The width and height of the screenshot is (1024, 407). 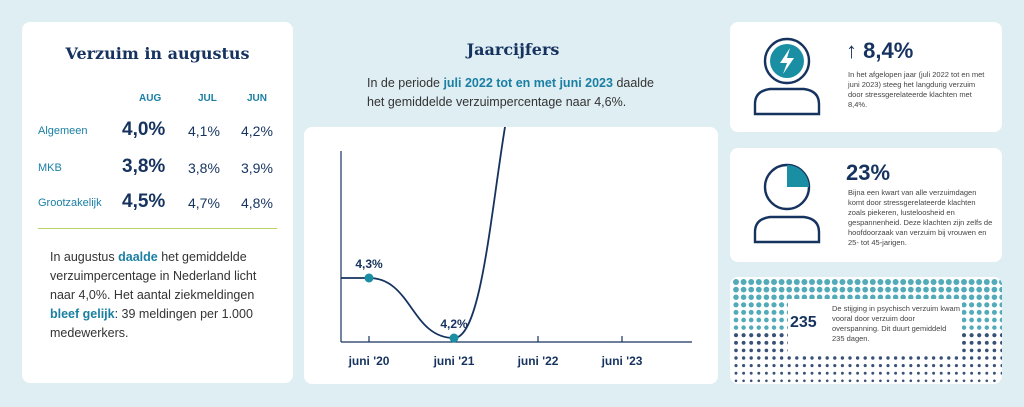 I want to click on monthly-title: Verzuim in augustus, so click(x=157, y=53).